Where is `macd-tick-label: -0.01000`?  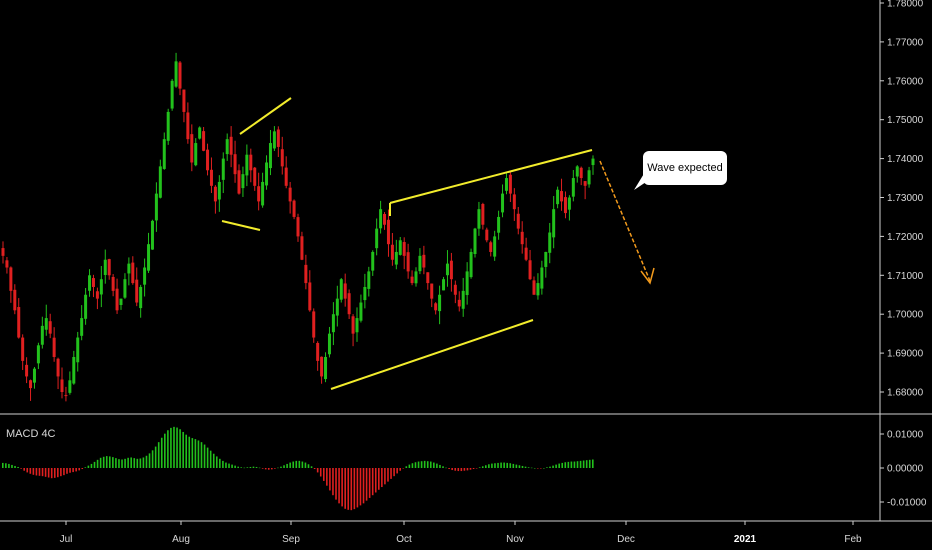
macd-tick-label: -0.01000 is located at coordinates (907, 503).